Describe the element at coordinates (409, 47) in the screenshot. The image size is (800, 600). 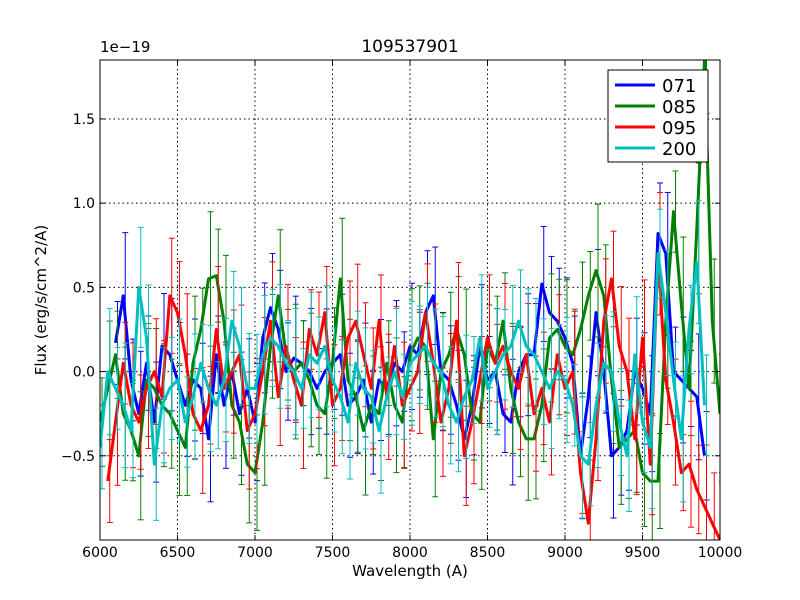
I see `chart-title: 109537901` at that location.